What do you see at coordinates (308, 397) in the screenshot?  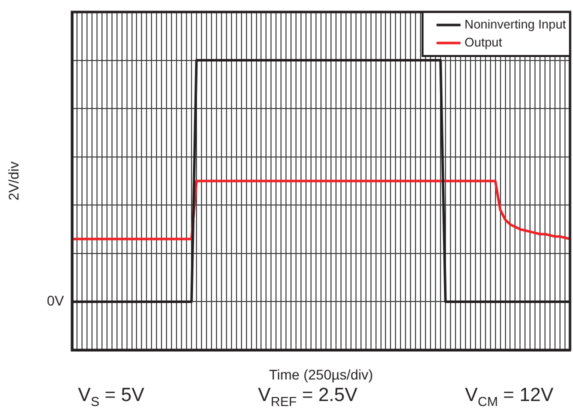 I see `text: V$_{REF}$ = 2.5V` at bounding box center [308, 397].